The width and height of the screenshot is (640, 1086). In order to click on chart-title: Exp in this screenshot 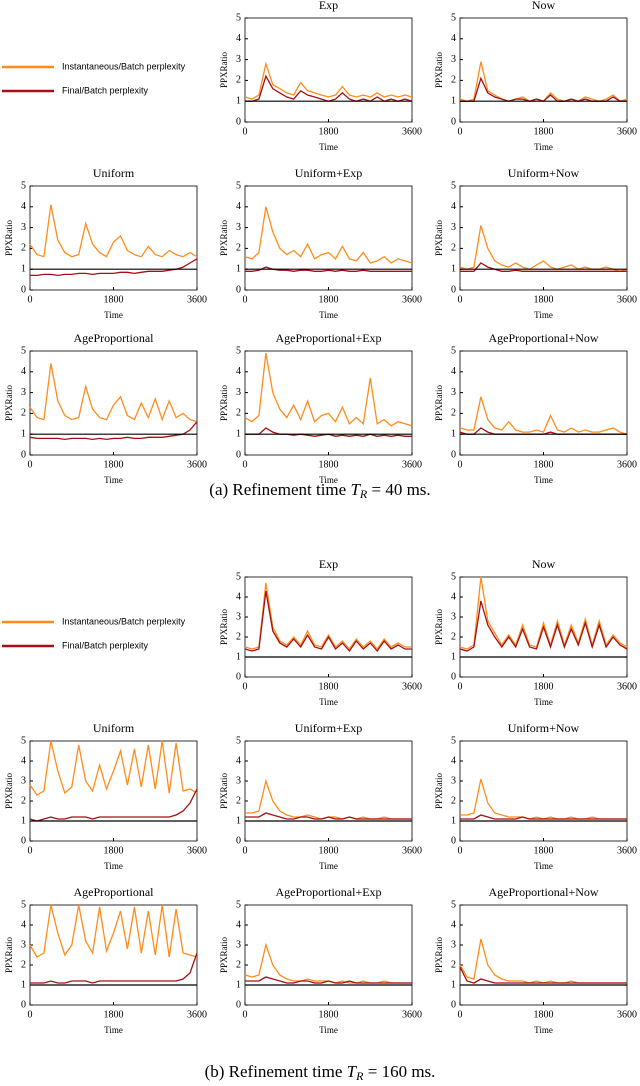, I will do `click(328, 6)`.